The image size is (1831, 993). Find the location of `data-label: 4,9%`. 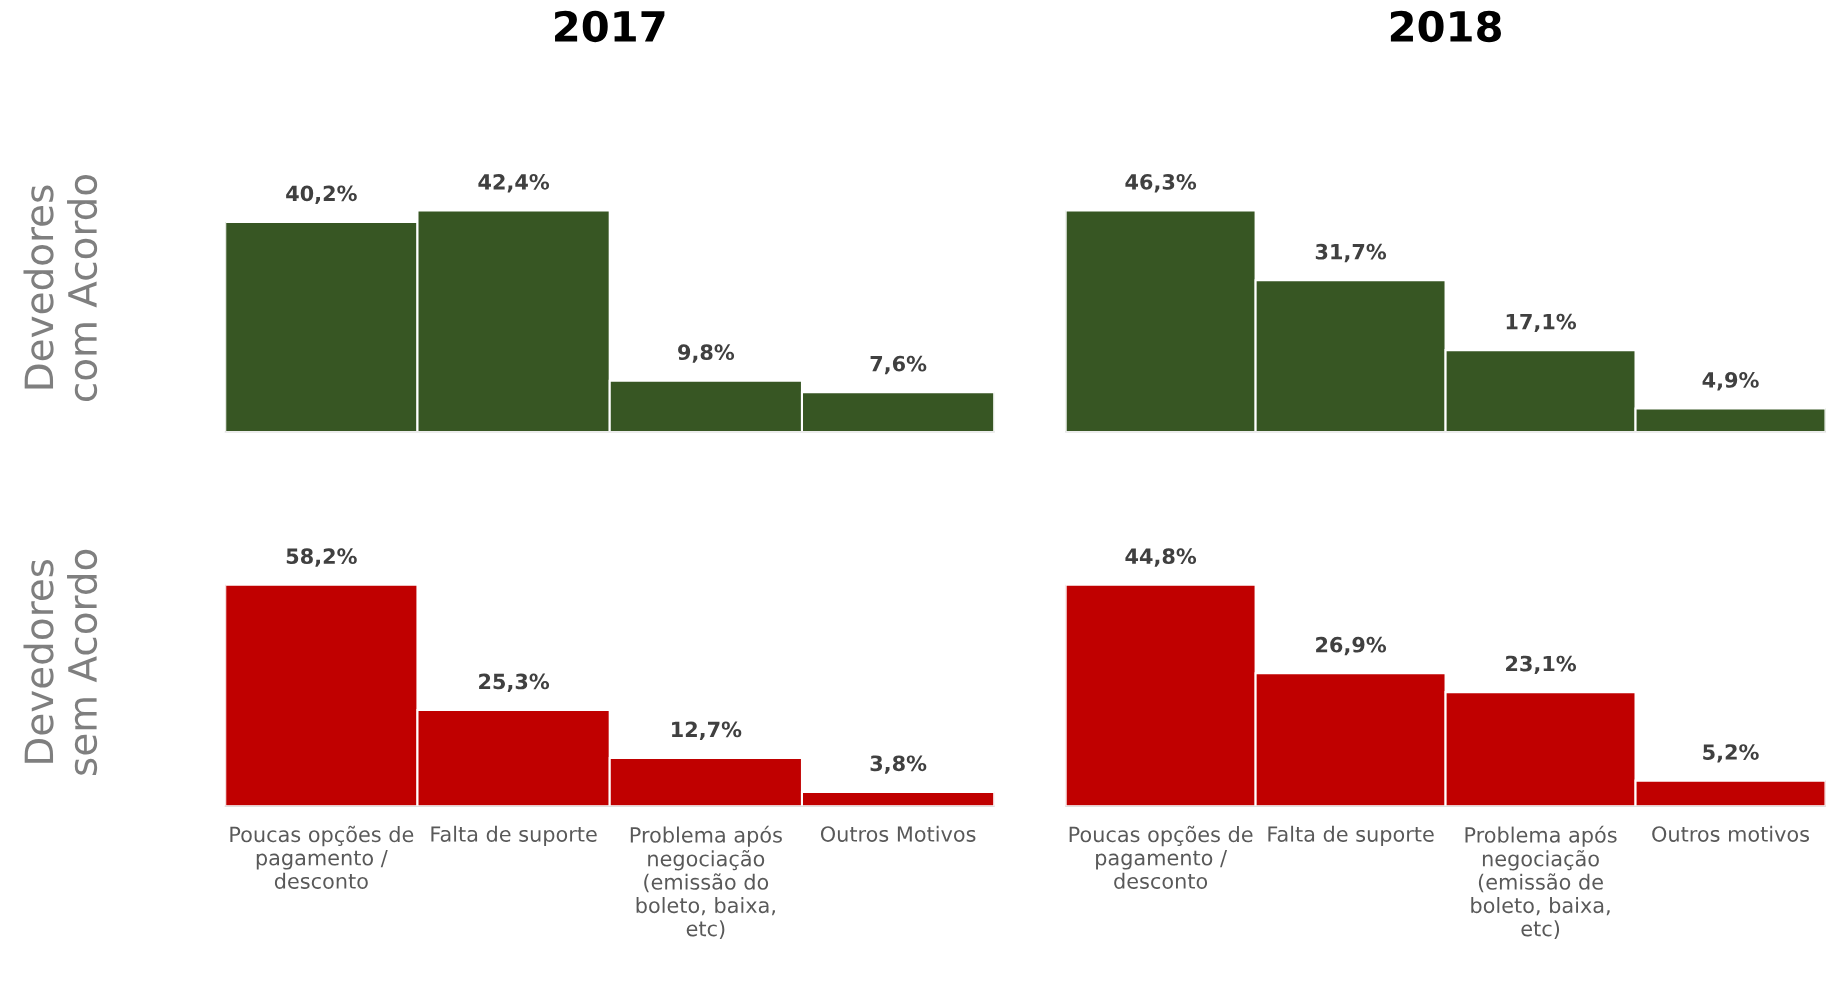

data-label: 4,9% is located at coordinates (1730, 381).